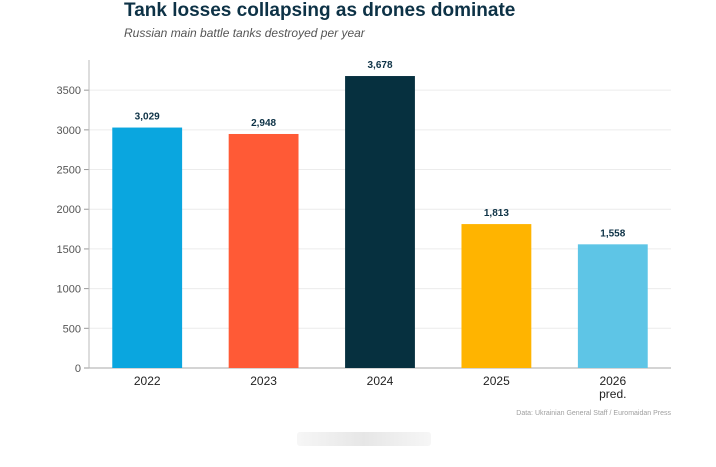 The image size is (716, 467). I want to click on bar-2024, so click(380, 222).